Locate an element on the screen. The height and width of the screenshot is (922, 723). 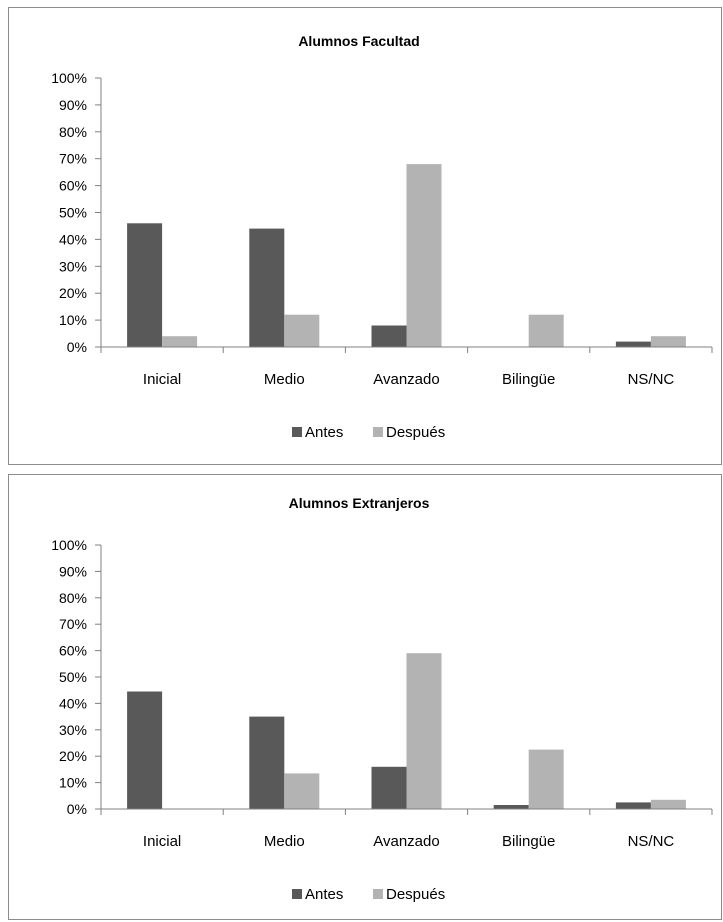
bar-antes-bilinge is located at coordinates (511, 807).